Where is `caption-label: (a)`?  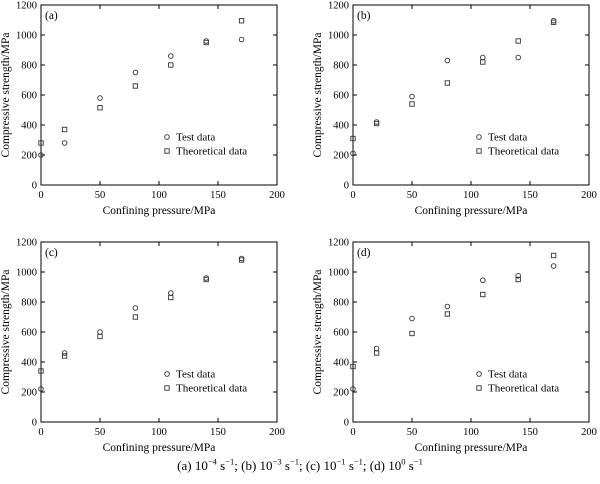 caption-label: (a) is located at coordinates (186, 466).